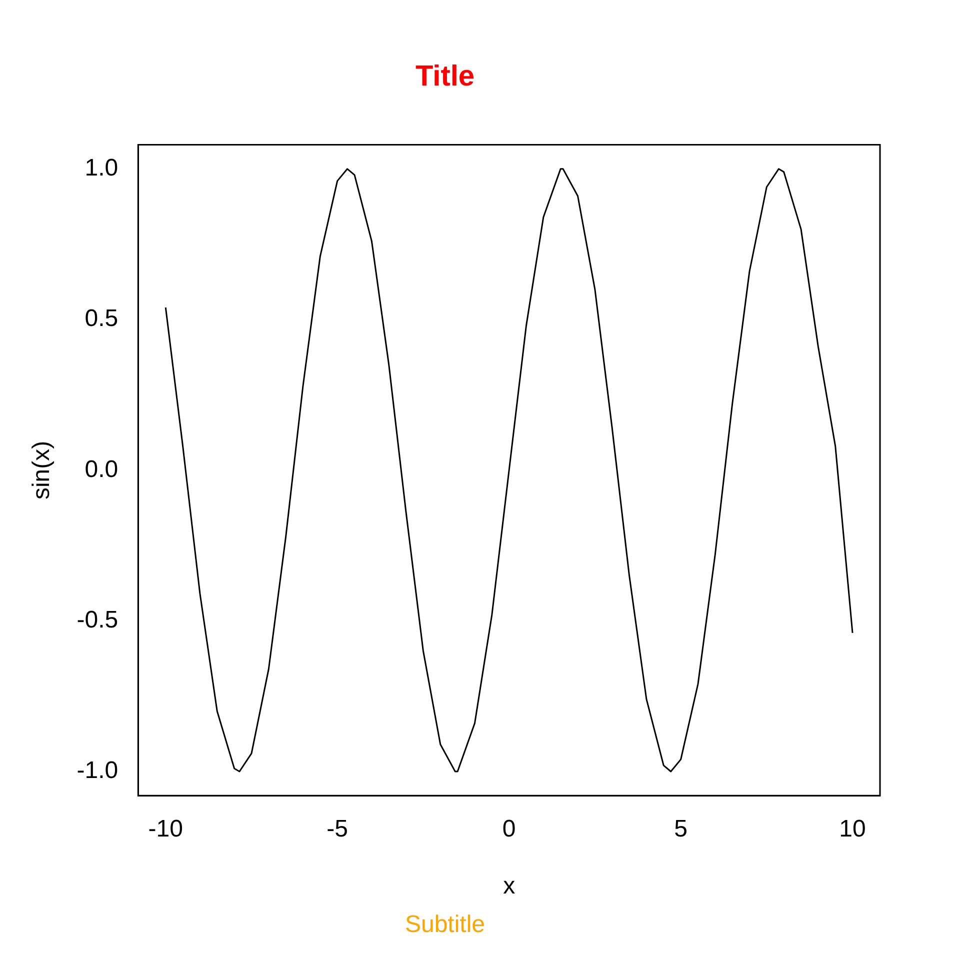 The image size is (960, 960). I want to click on x-tick-label: 5, so click(681, 829).